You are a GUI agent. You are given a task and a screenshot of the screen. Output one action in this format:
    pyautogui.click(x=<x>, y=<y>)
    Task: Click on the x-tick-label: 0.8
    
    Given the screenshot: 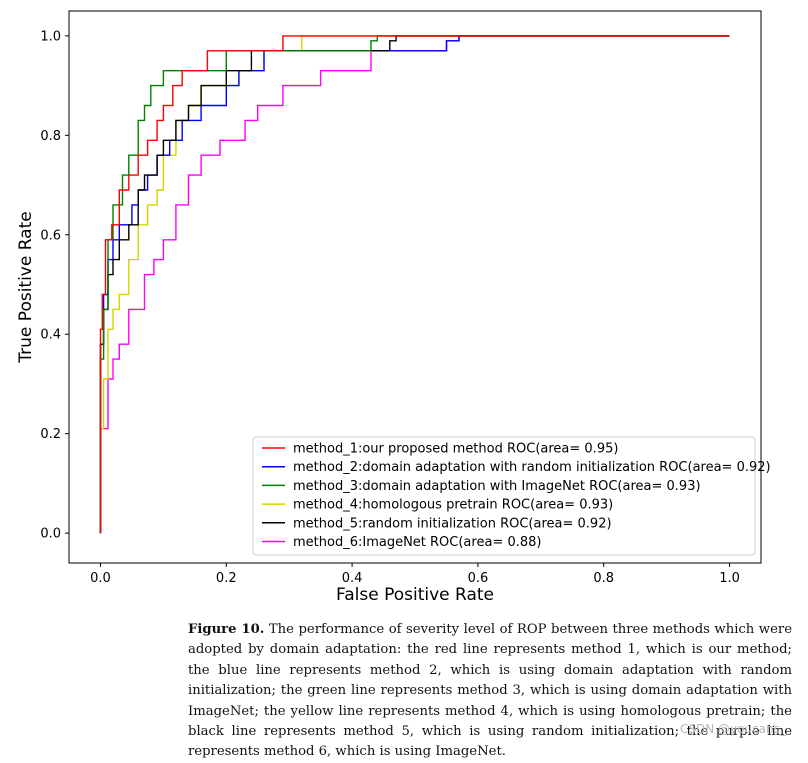 What is the action you would take?
    pyautogui.click(x=603, y=578)
    